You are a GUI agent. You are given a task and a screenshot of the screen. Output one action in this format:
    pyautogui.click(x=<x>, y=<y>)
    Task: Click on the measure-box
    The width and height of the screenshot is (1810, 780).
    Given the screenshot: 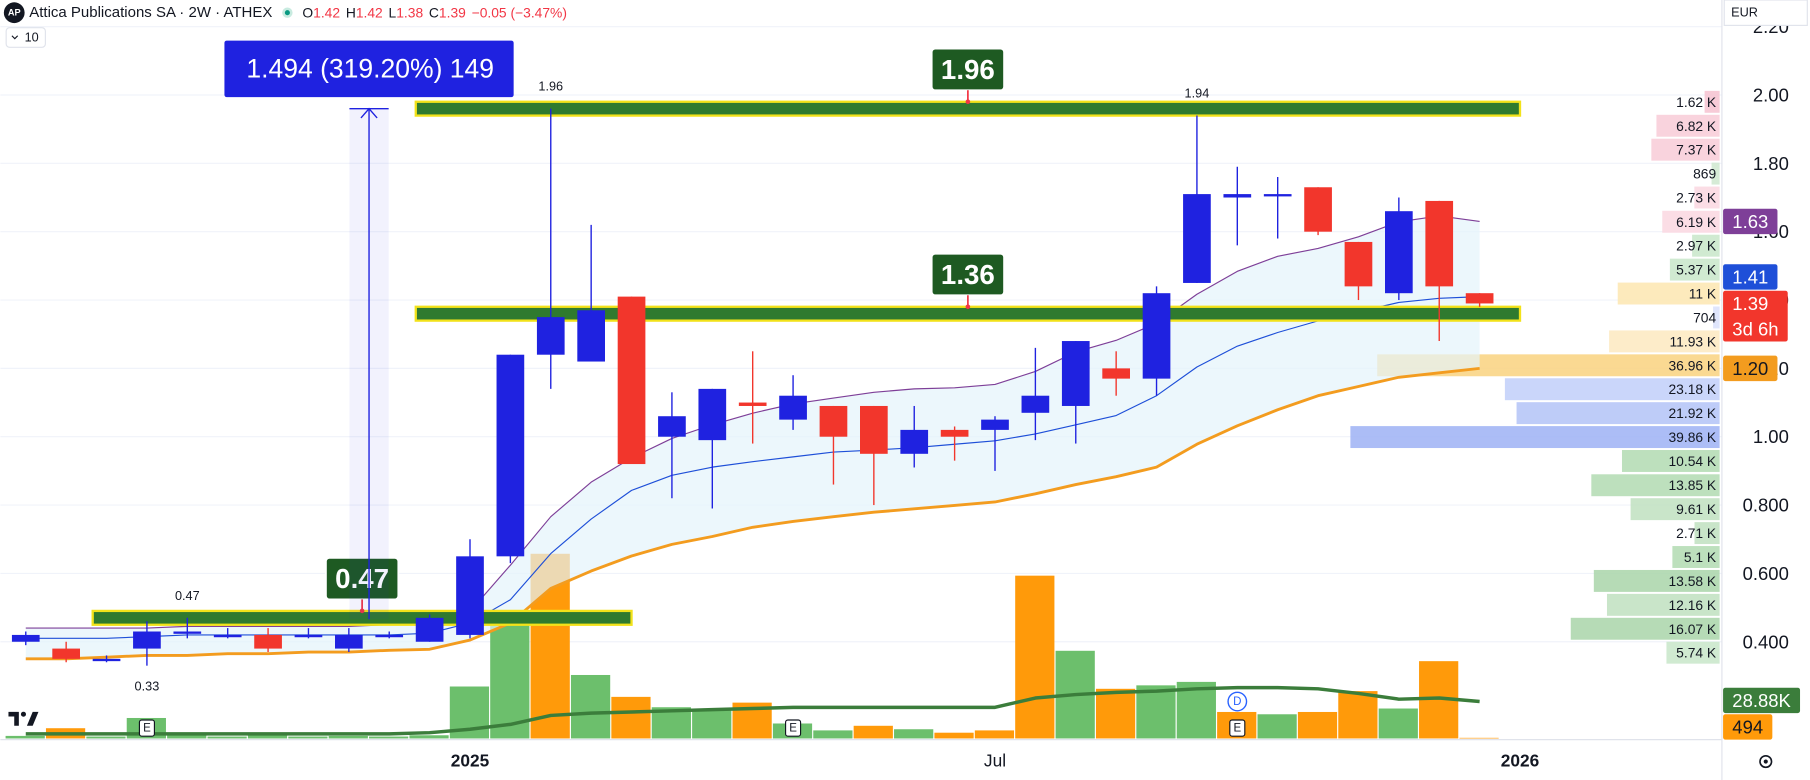 What is the action you would take?
    pyautogui.click(x=369, y=69)
    